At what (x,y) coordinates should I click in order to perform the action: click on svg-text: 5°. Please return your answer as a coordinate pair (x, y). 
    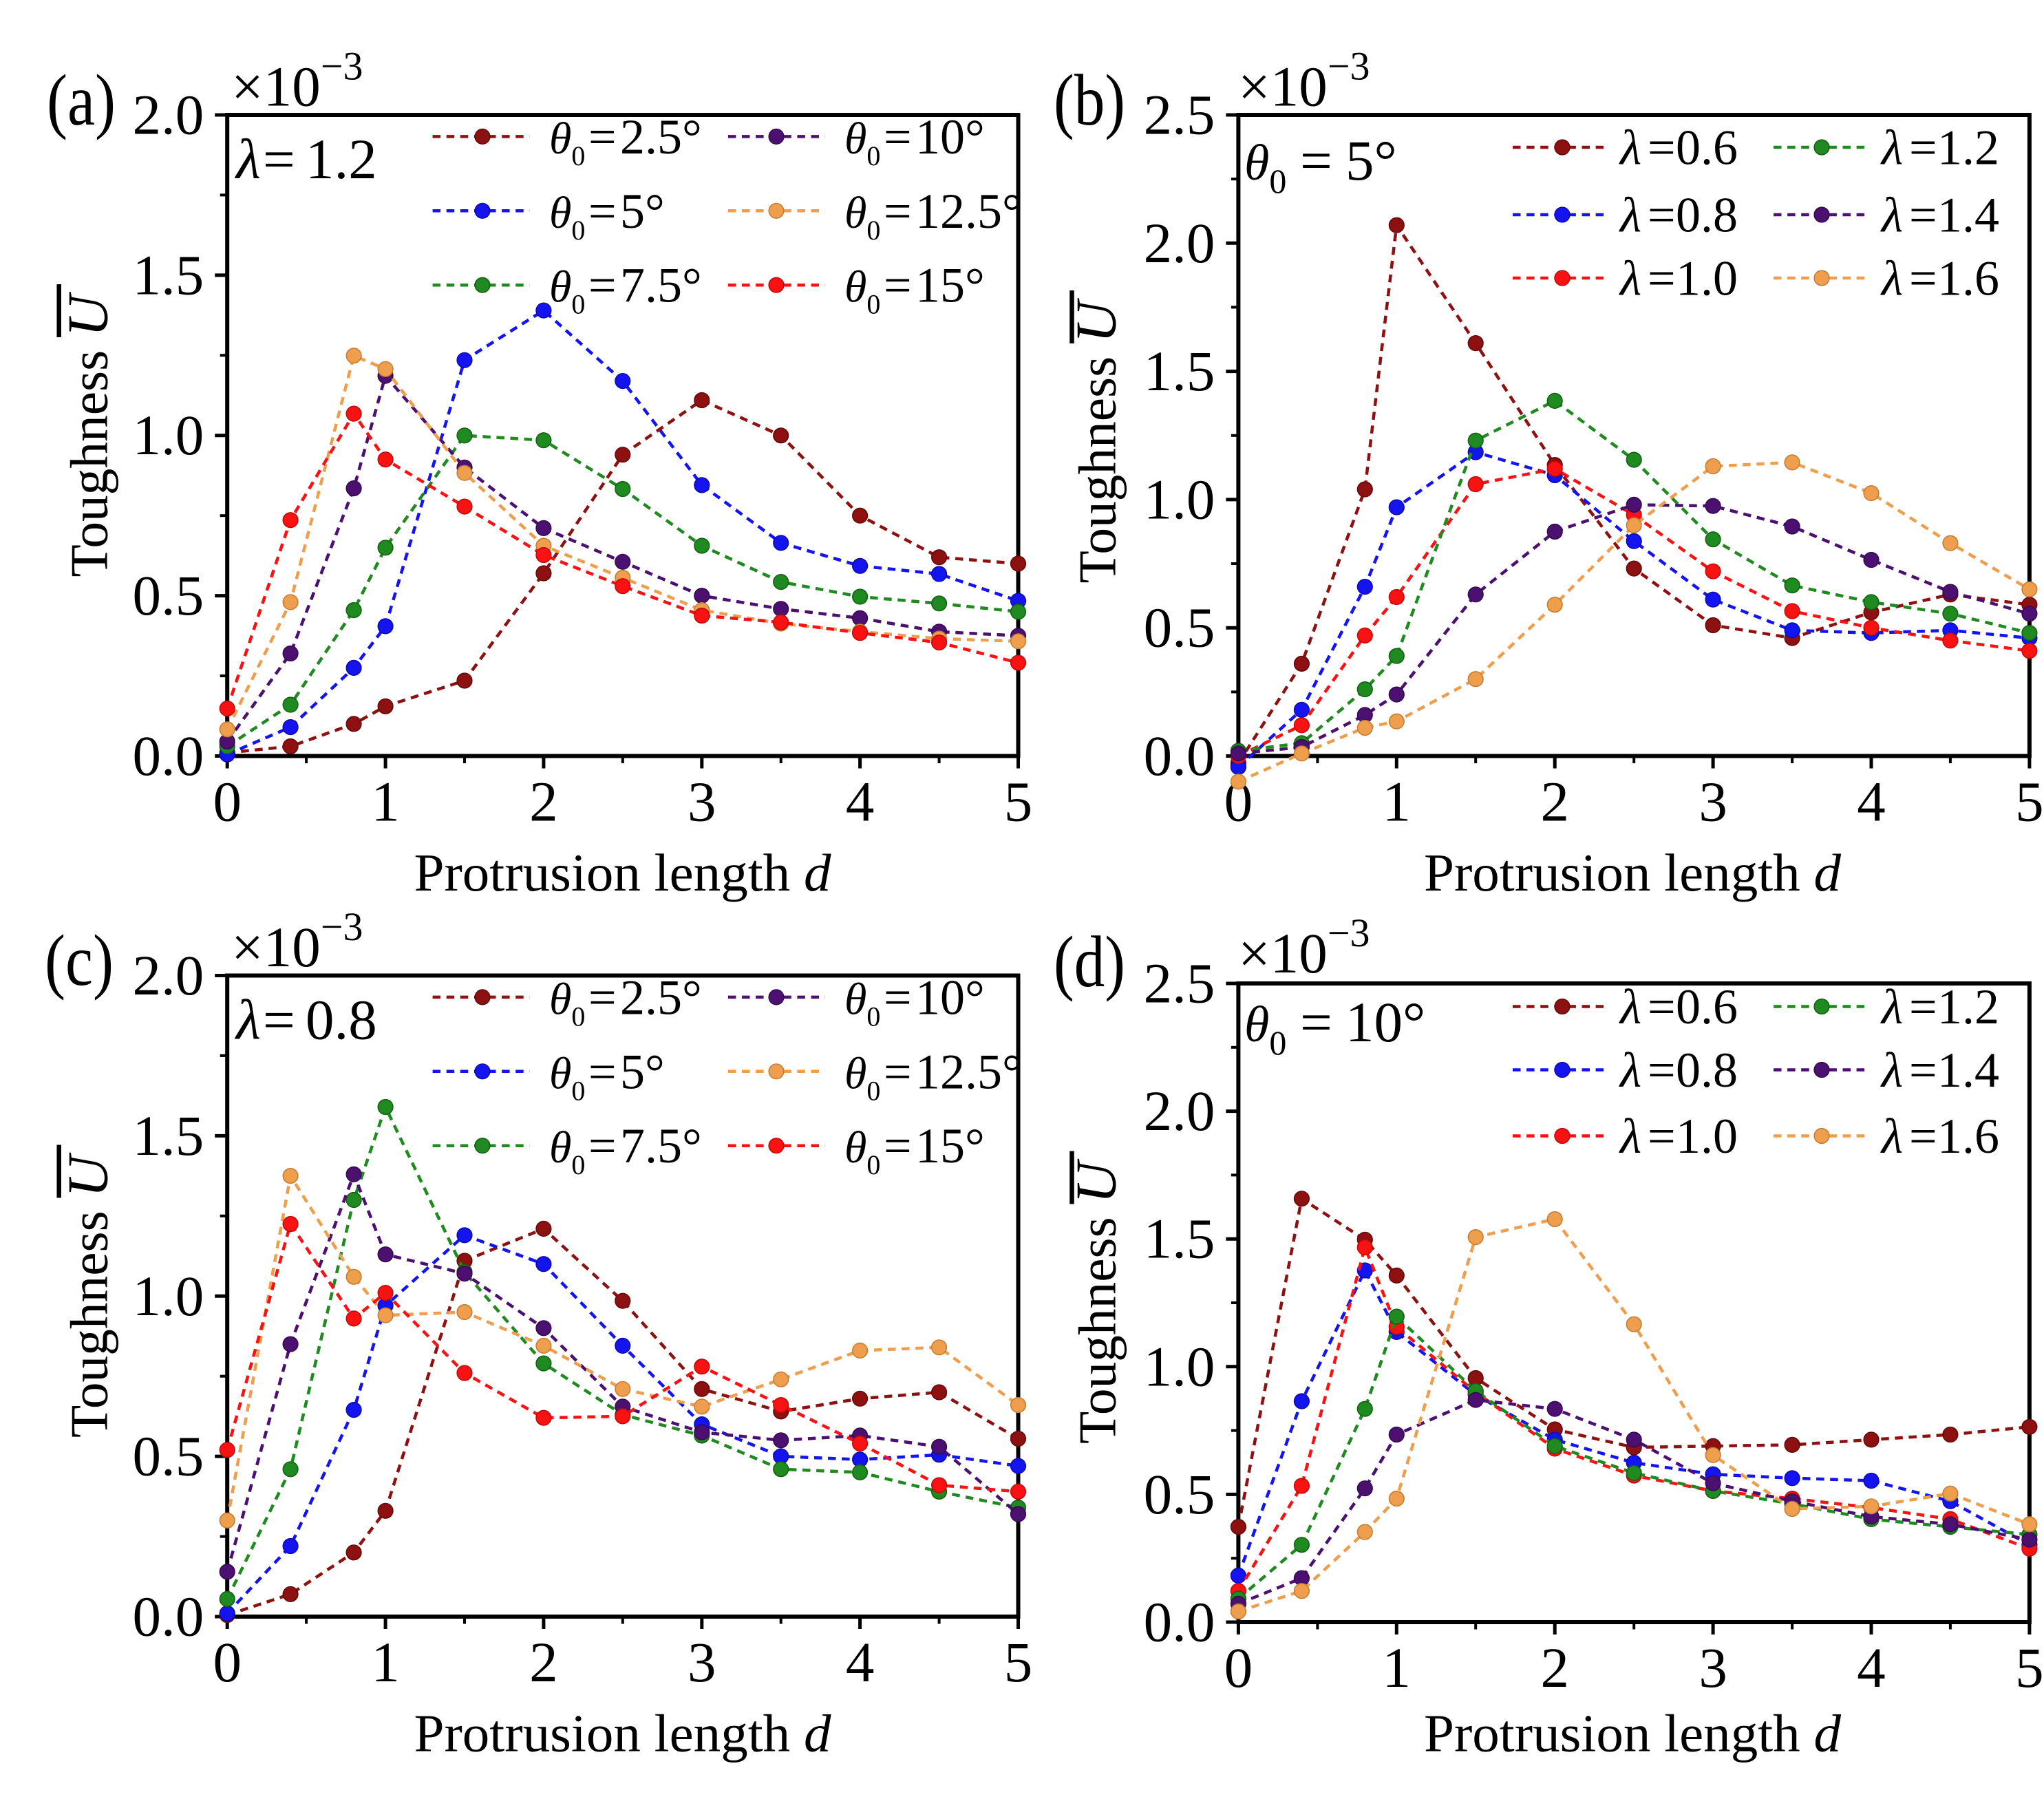
    Looking at the image, I should click on (642, 211).